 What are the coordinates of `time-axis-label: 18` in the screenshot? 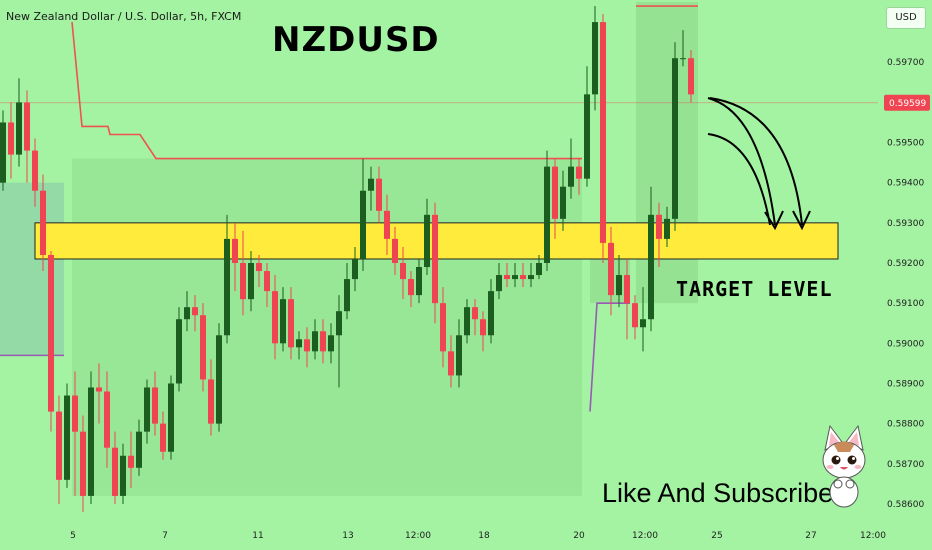 It's located at (484, 536).